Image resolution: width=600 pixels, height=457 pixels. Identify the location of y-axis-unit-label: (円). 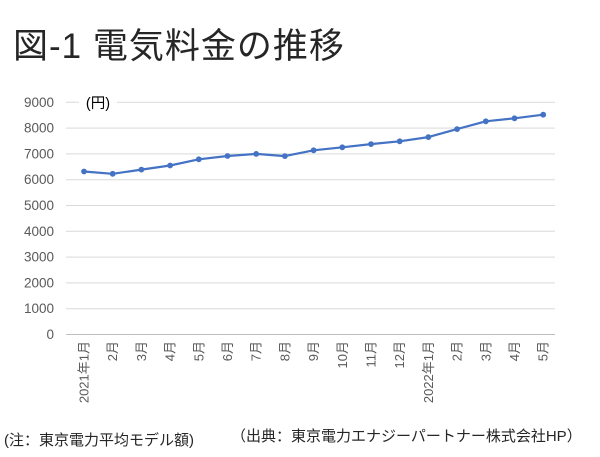
(98, 104).